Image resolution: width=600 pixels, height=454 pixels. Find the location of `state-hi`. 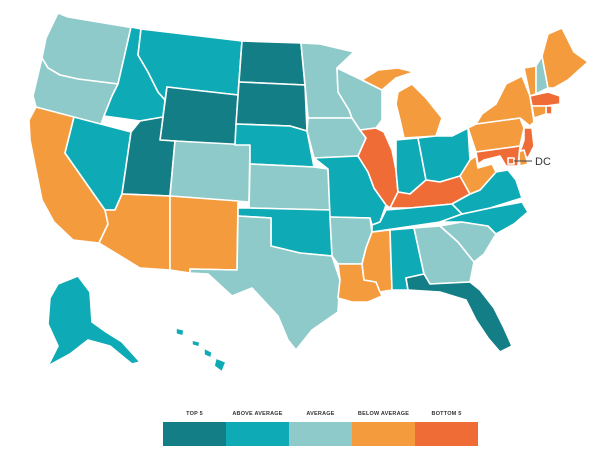

state-hi is located at coordinates (201, 350).